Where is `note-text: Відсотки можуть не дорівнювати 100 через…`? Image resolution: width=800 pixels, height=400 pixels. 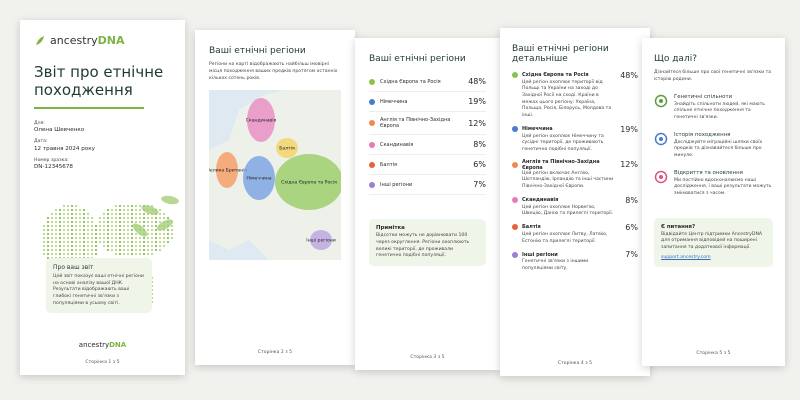
note-text: Відсотки можуть не дорівнювати 100 через… is located at coordinates (423, 246).